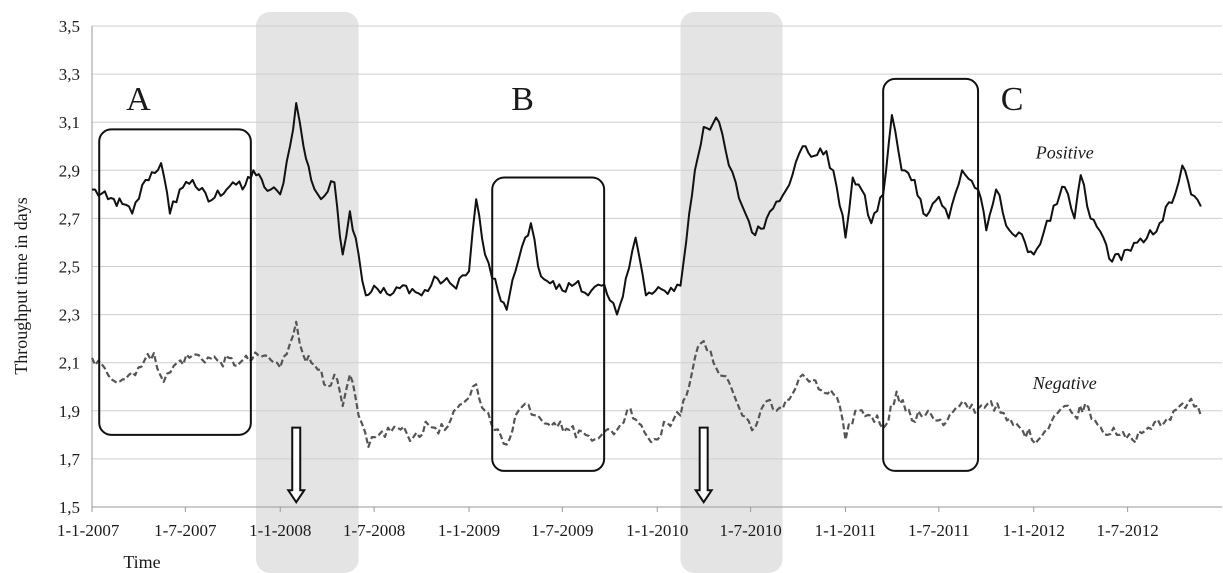 Image resolution: width=1223 pixels, height=573 pixels. I want to click on x-tick-label: 1-7-2012, so click(1127, 530).